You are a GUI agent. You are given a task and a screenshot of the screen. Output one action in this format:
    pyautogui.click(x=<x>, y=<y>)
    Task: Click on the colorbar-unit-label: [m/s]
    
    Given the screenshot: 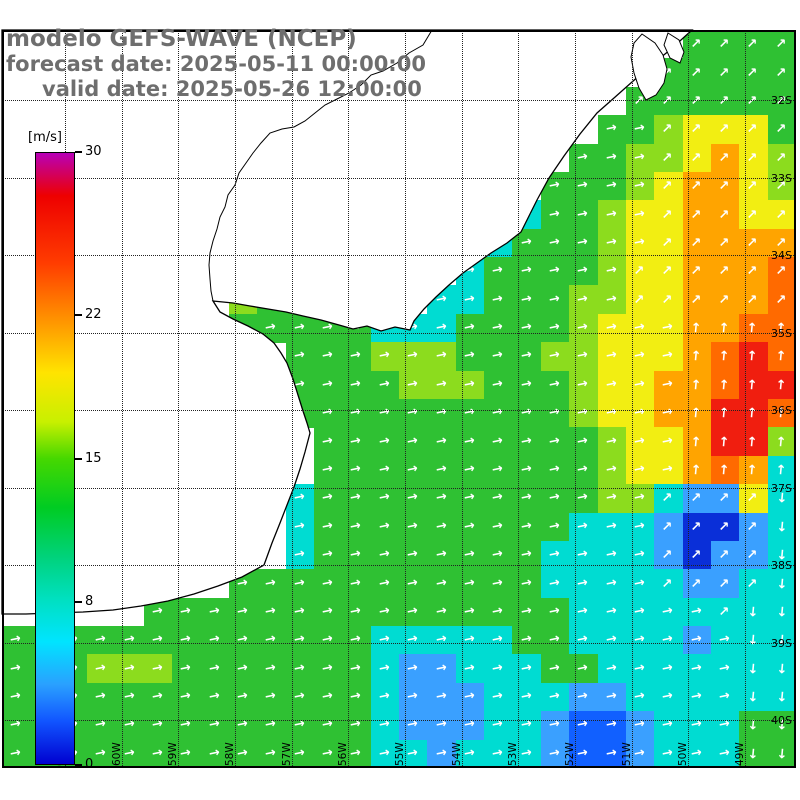 What is the action you would take?
    pyautogui.click(x=45, y=137)
    